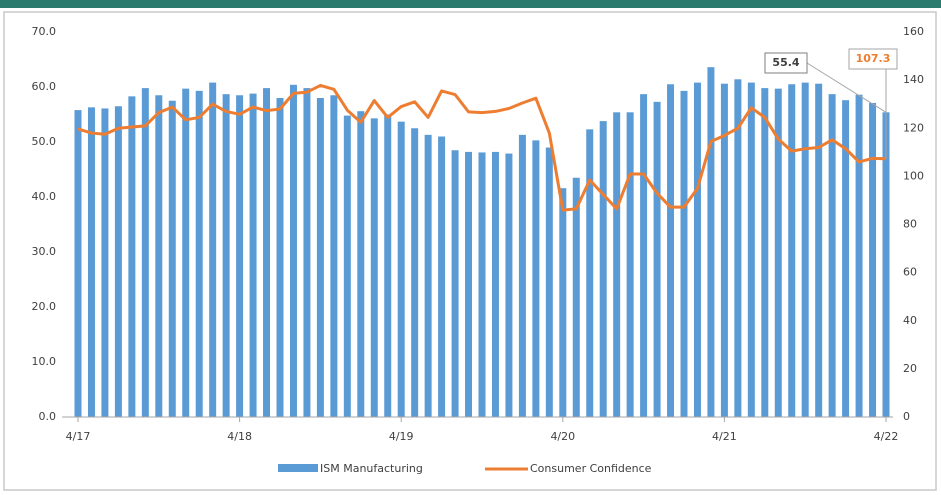  Describe the element at coordinates (562, 436) in the screenshot. I see `x-tick-label: 4/20` at that location.